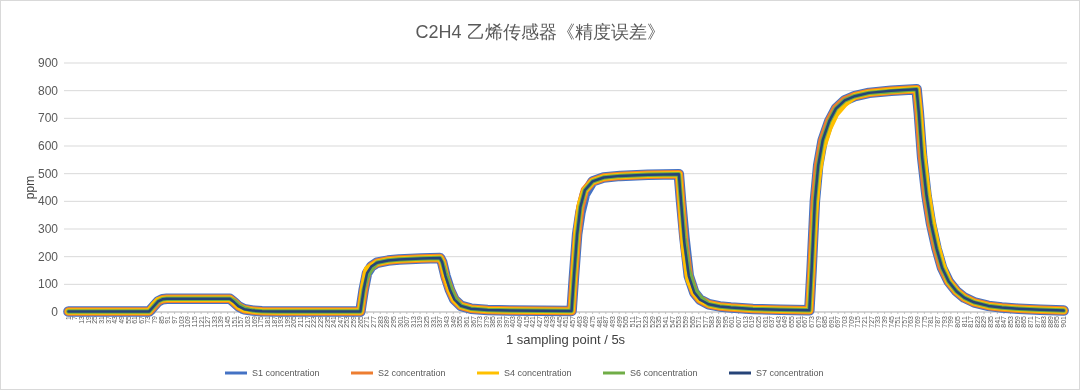 The width and height of the screenshot is (1080, 390). Describe the element at coordinates (565, 339) in the screenshot. I see `x-axis-title: 1 sampling point / 5s` at that location.